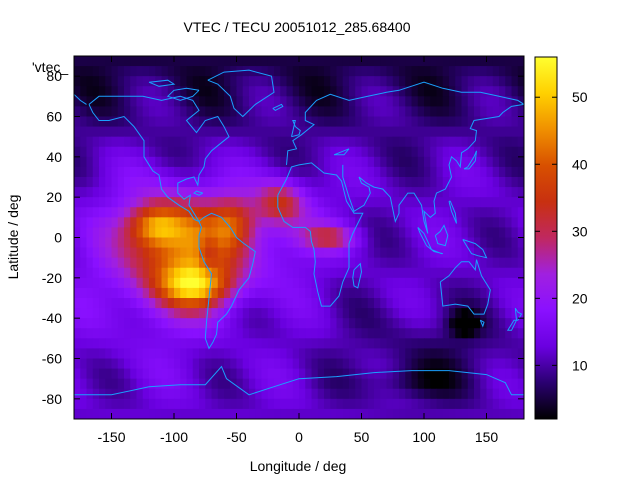 The image size is (640, 480). What do you see at coordinates (296, 129) in the screenshot?
I see `coastline` at bounding box center [296, 129].